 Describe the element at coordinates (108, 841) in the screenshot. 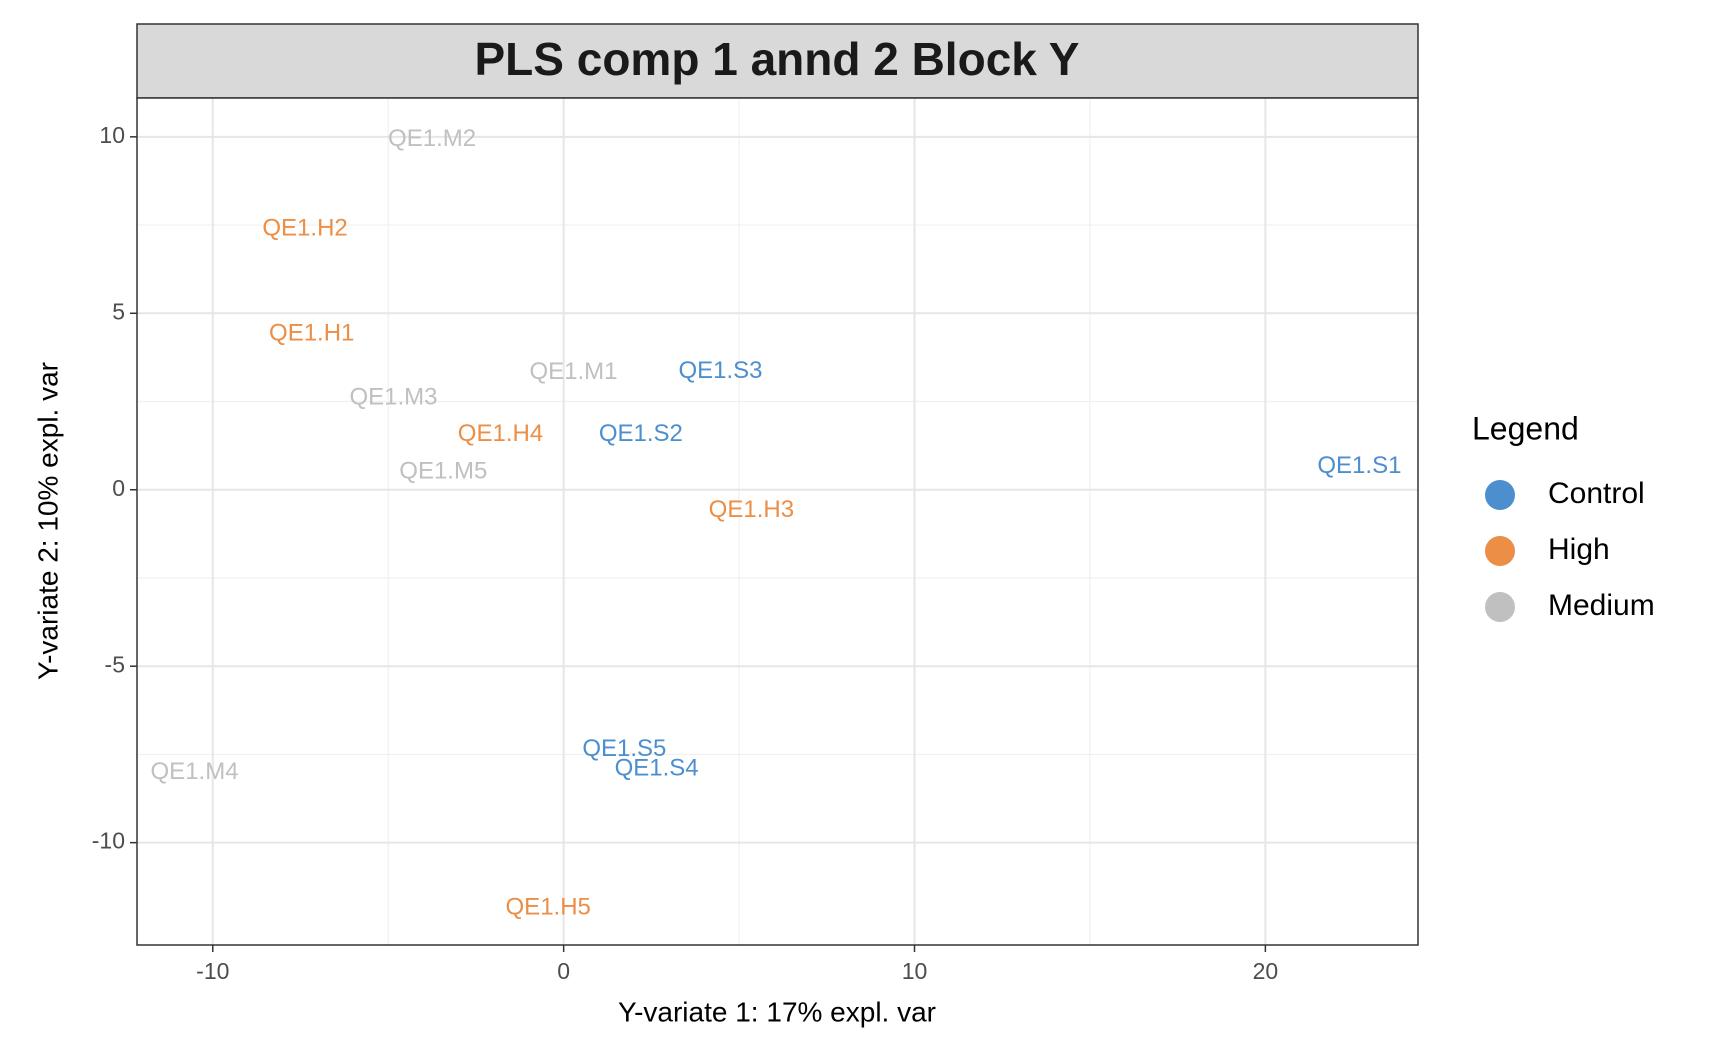

I see `y-tick-label: -10` at that location.